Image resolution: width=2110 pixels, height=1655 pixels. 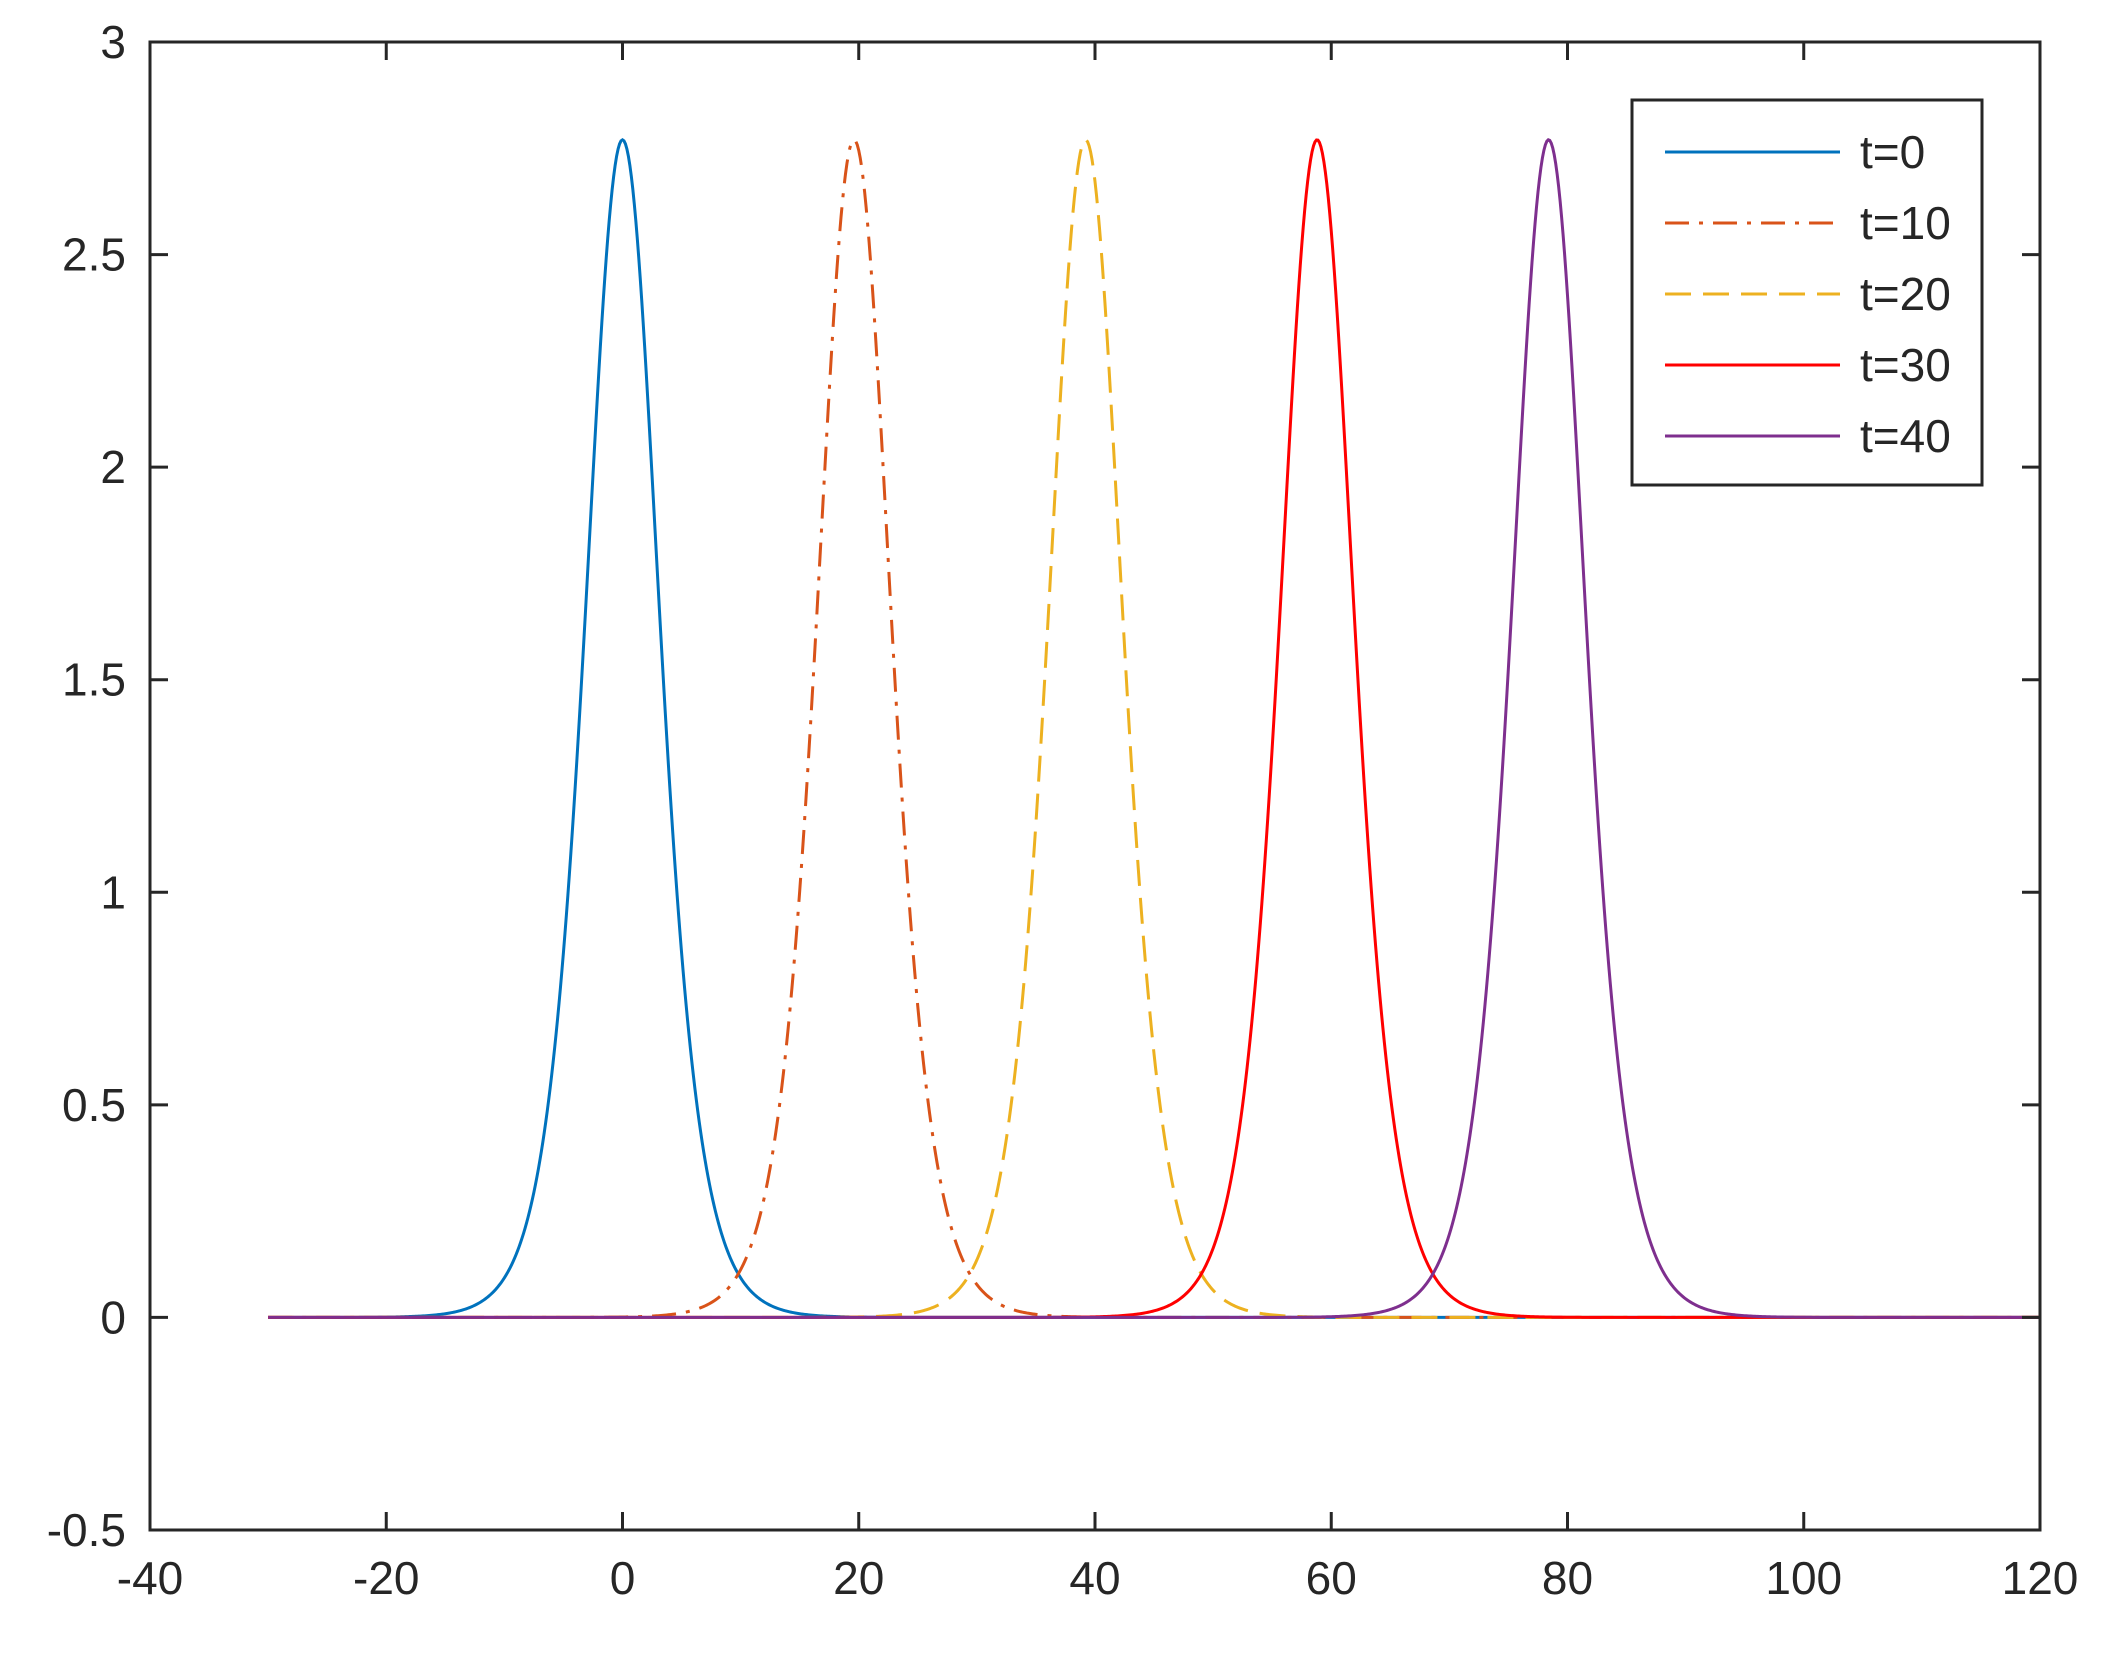 I want to click on x-tick-label: -40, so click(x=150, y=1578).